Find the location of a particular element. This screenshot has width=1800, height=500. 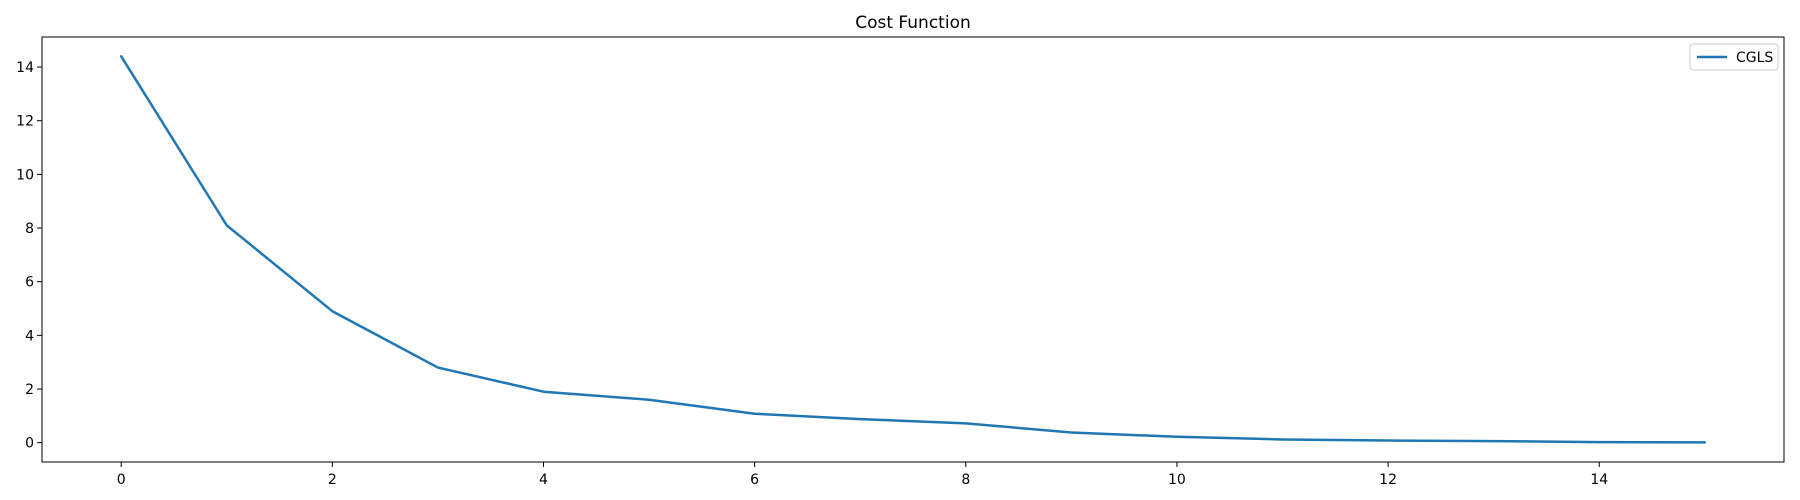

y-tick-label: 2 is located at coordinates (29, 390).